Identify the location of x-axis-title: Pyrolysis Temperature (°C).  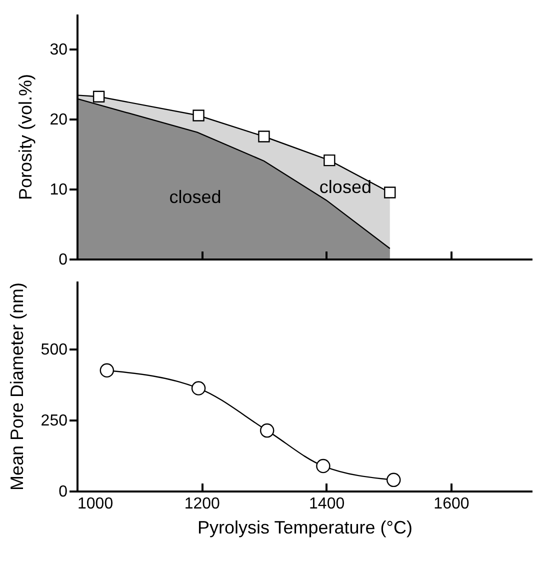
(305, 528).